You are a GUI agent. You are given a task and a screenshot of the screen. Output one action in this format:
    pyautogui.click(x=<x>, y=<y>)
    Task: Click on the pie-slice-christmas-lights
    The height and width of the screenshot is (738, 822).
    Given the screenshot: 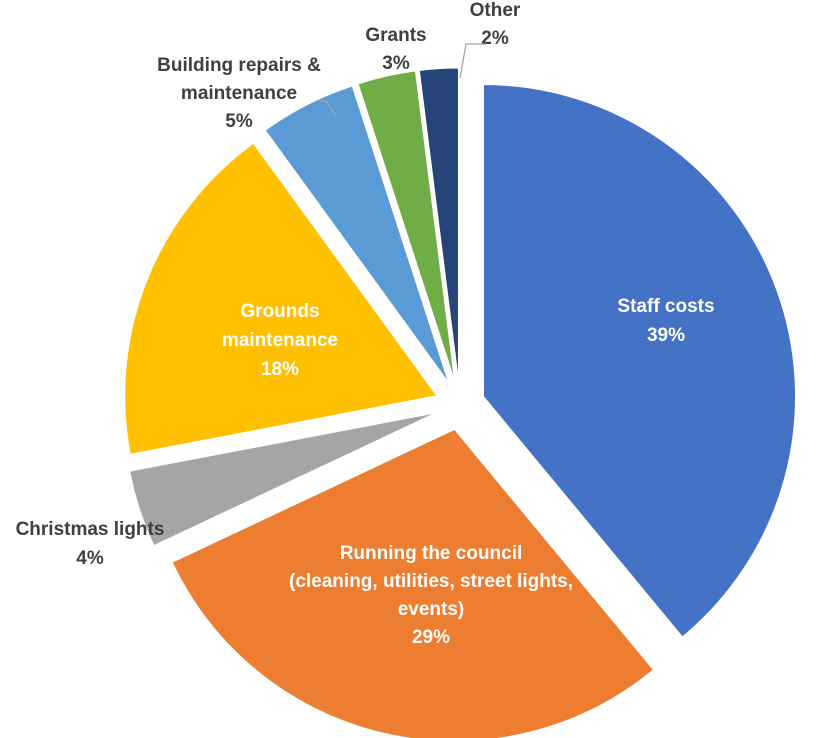 What is the action you would take?
    pyautogui.click(x=283, y=479)
    